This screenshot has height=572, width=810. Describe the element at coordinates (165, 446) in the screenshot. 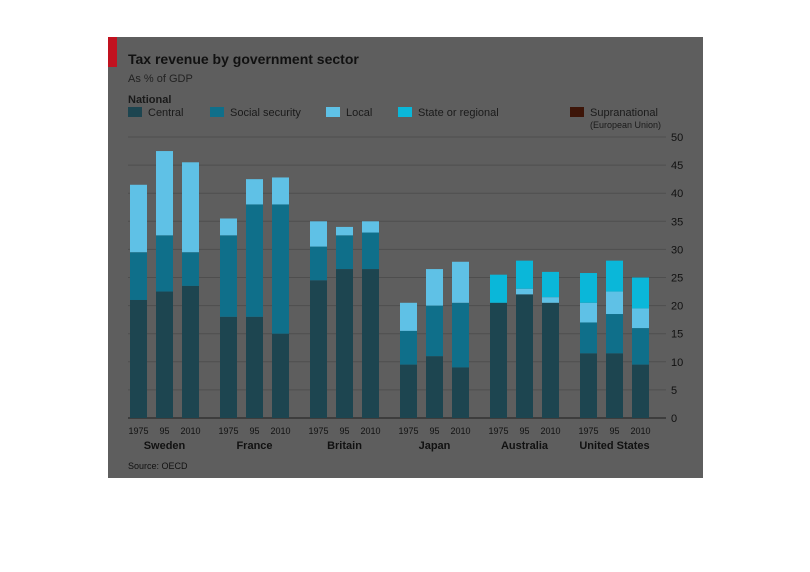

I see `country-label: Sweden` at that location.